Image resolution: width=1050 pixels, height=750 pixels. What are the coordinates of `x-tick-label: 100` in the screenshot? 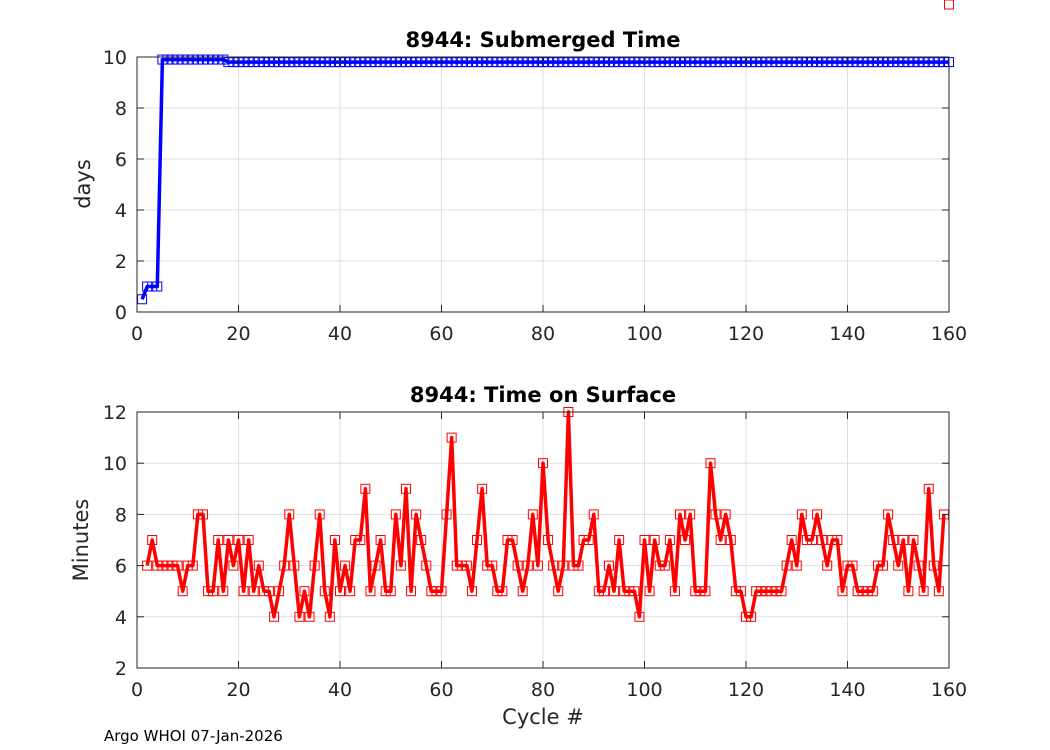 It's located at (644, 690).